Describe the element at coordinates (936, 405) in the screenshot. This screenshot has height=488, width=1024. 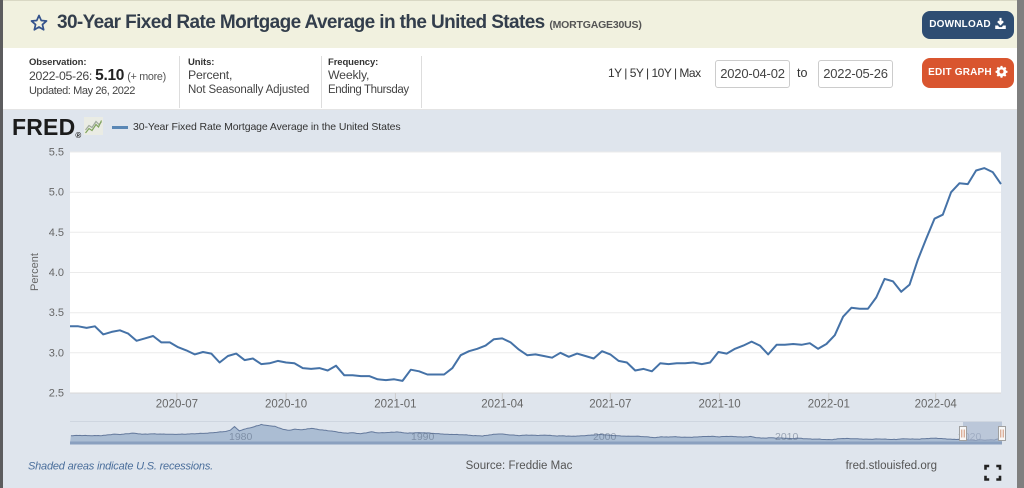
I see `svg-text: 2022-04` at that location.